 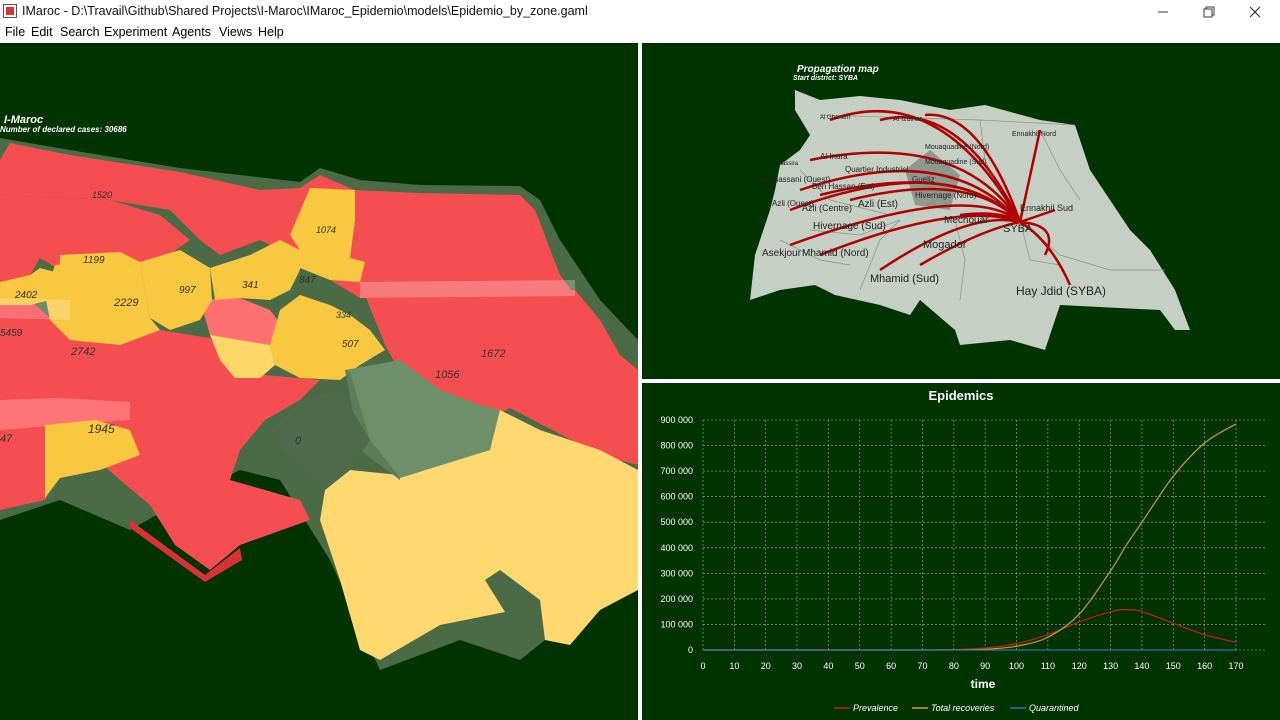 What do you see at coordinates (843, 186) in the screenshot?
I see `district-ben-hassan-est: Ben Hassan (Est)` at bounding box center [843, 186].